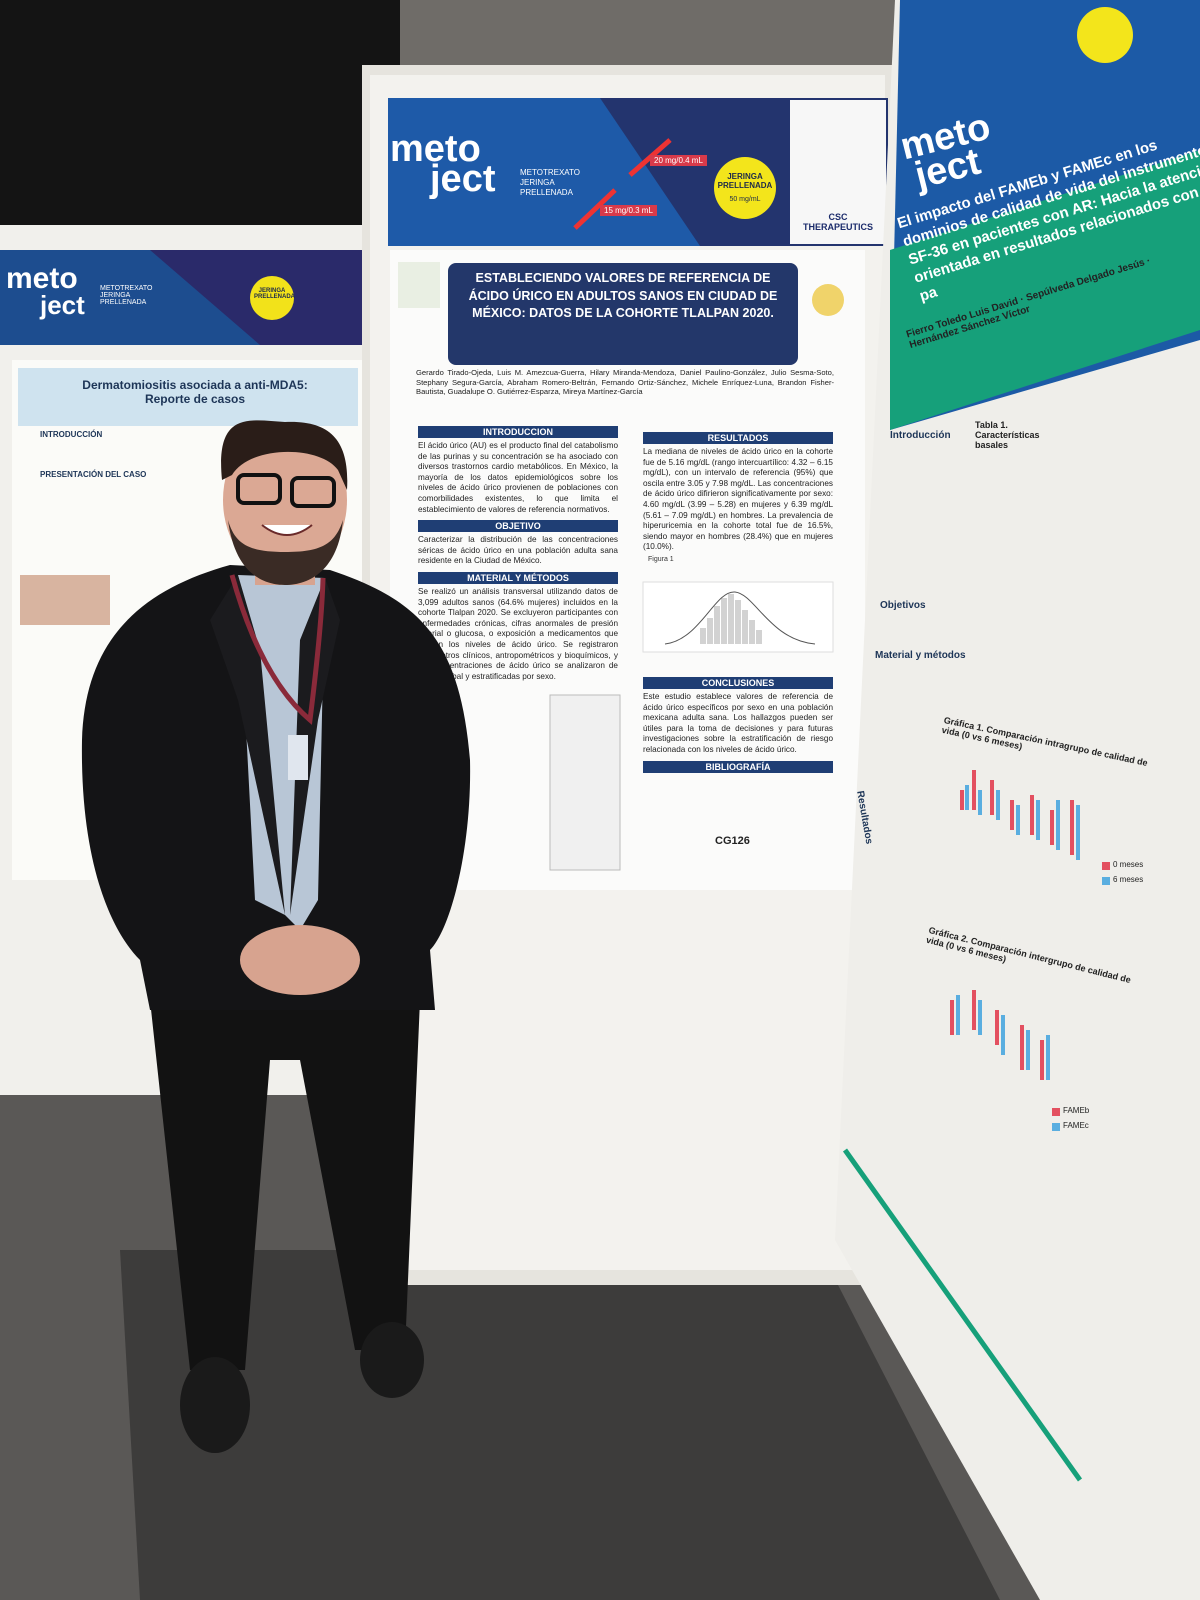 This screenshot has width=1200, height=1600. Describe the element at coordinates (200, 120) in the screenshot. I see `dark-wall` at that location.